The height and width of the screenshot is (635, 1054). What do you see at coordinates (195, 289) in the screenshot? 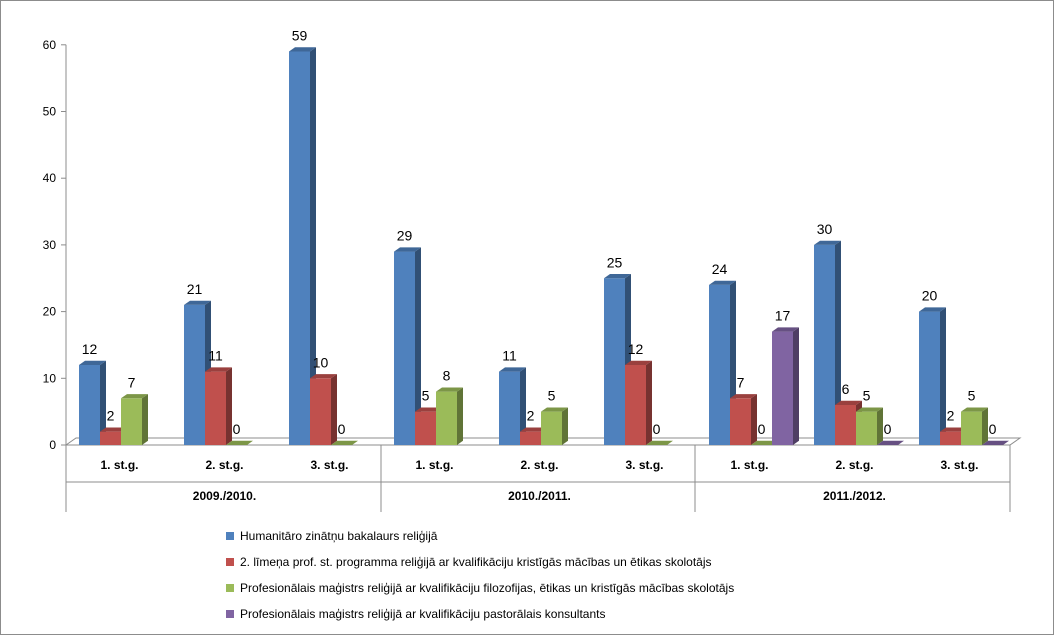
I see `data-label: 21` at bounding box center [195, 289].